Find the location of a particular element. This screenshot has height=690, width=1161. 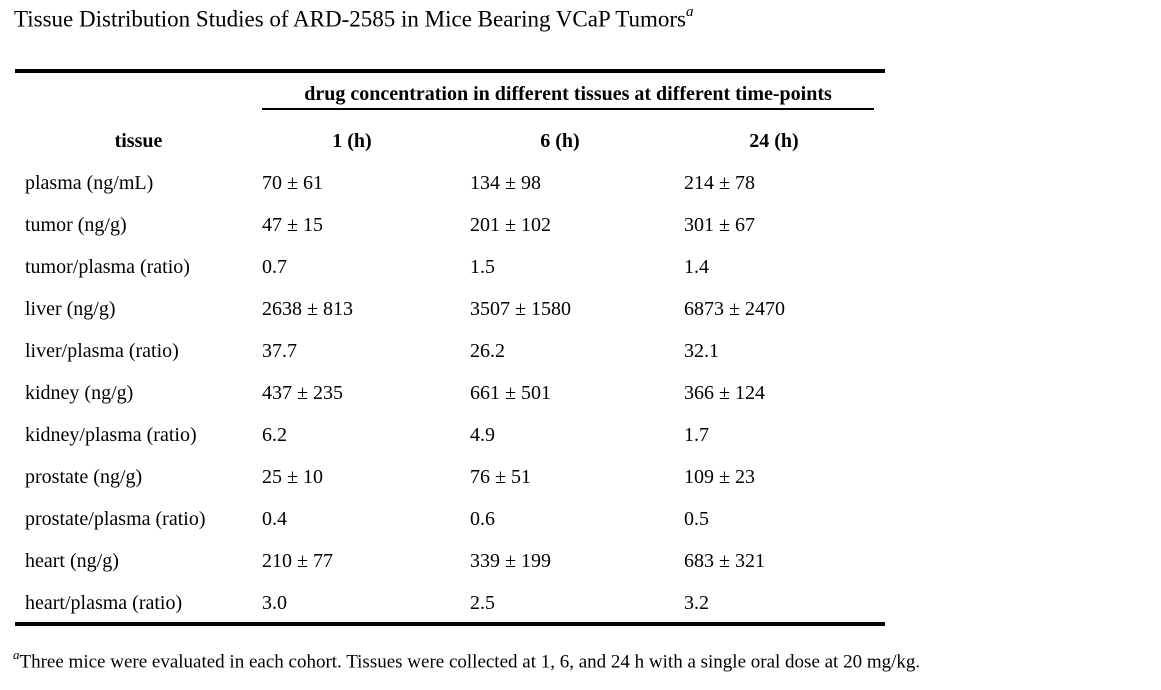

tissue-cell: liver/plasma (ratio) is located at coordinates (102, 350).